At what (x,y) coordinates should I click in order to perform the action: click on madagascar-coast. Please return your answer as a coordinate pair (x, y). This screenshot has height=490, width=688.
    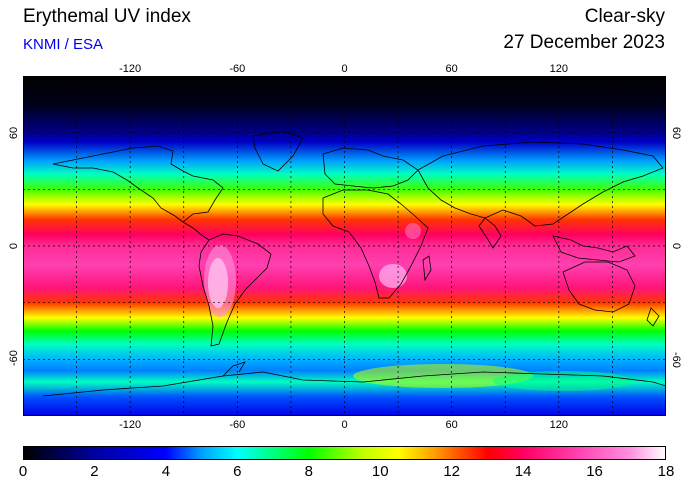
    Looking at the image, I should click on (427, 268).